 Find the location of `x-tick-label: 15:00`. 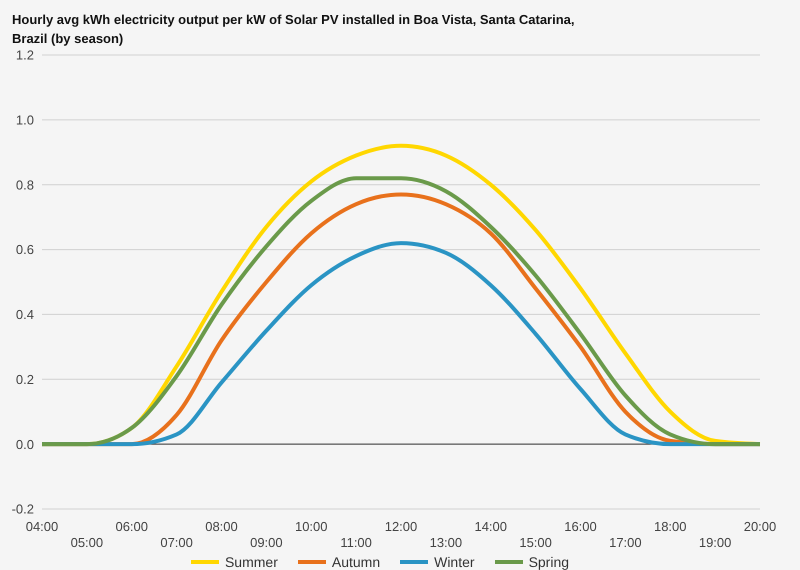

x-tick-label: 15:00 is located at coordinates (535, 542).